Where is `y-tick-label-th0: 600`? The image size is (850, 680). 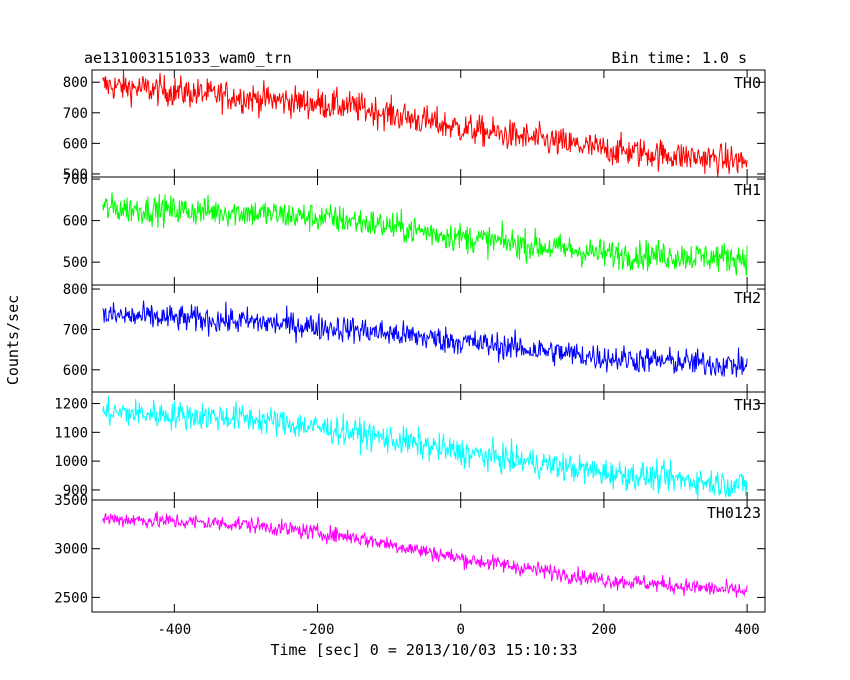
y-tick-label-th0: 600 is located at coordinates (75, 144).